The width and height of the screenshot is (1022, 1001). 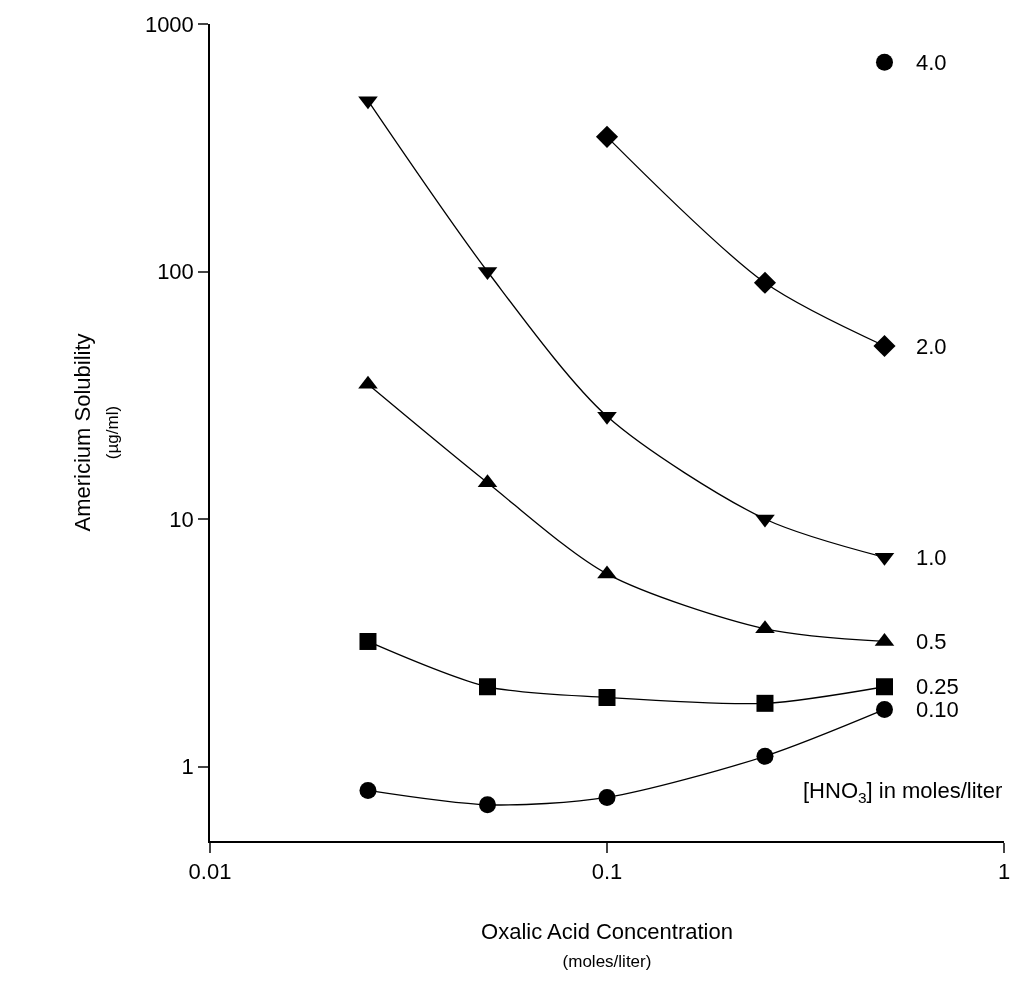 What do you see at coordinates (903, 792) in the screenshot?
I see `annotation: [HNO$_{3}$] in moles/liter` at bounding box center [903, 792].